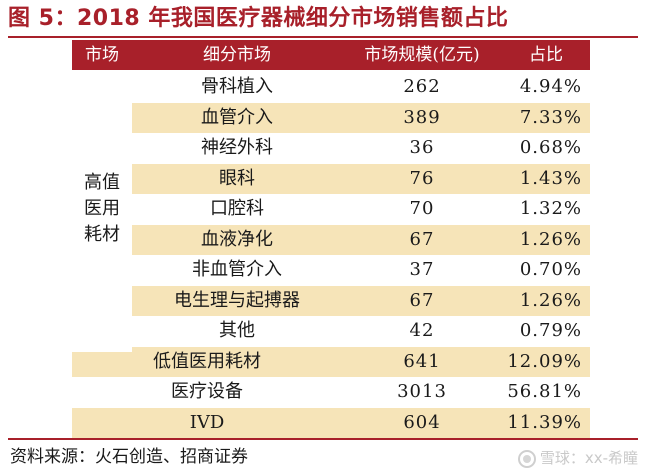  Describe the element at coordinates (237, 86) in the screenshot. I see `segment-name: 骨科植入` at that location.